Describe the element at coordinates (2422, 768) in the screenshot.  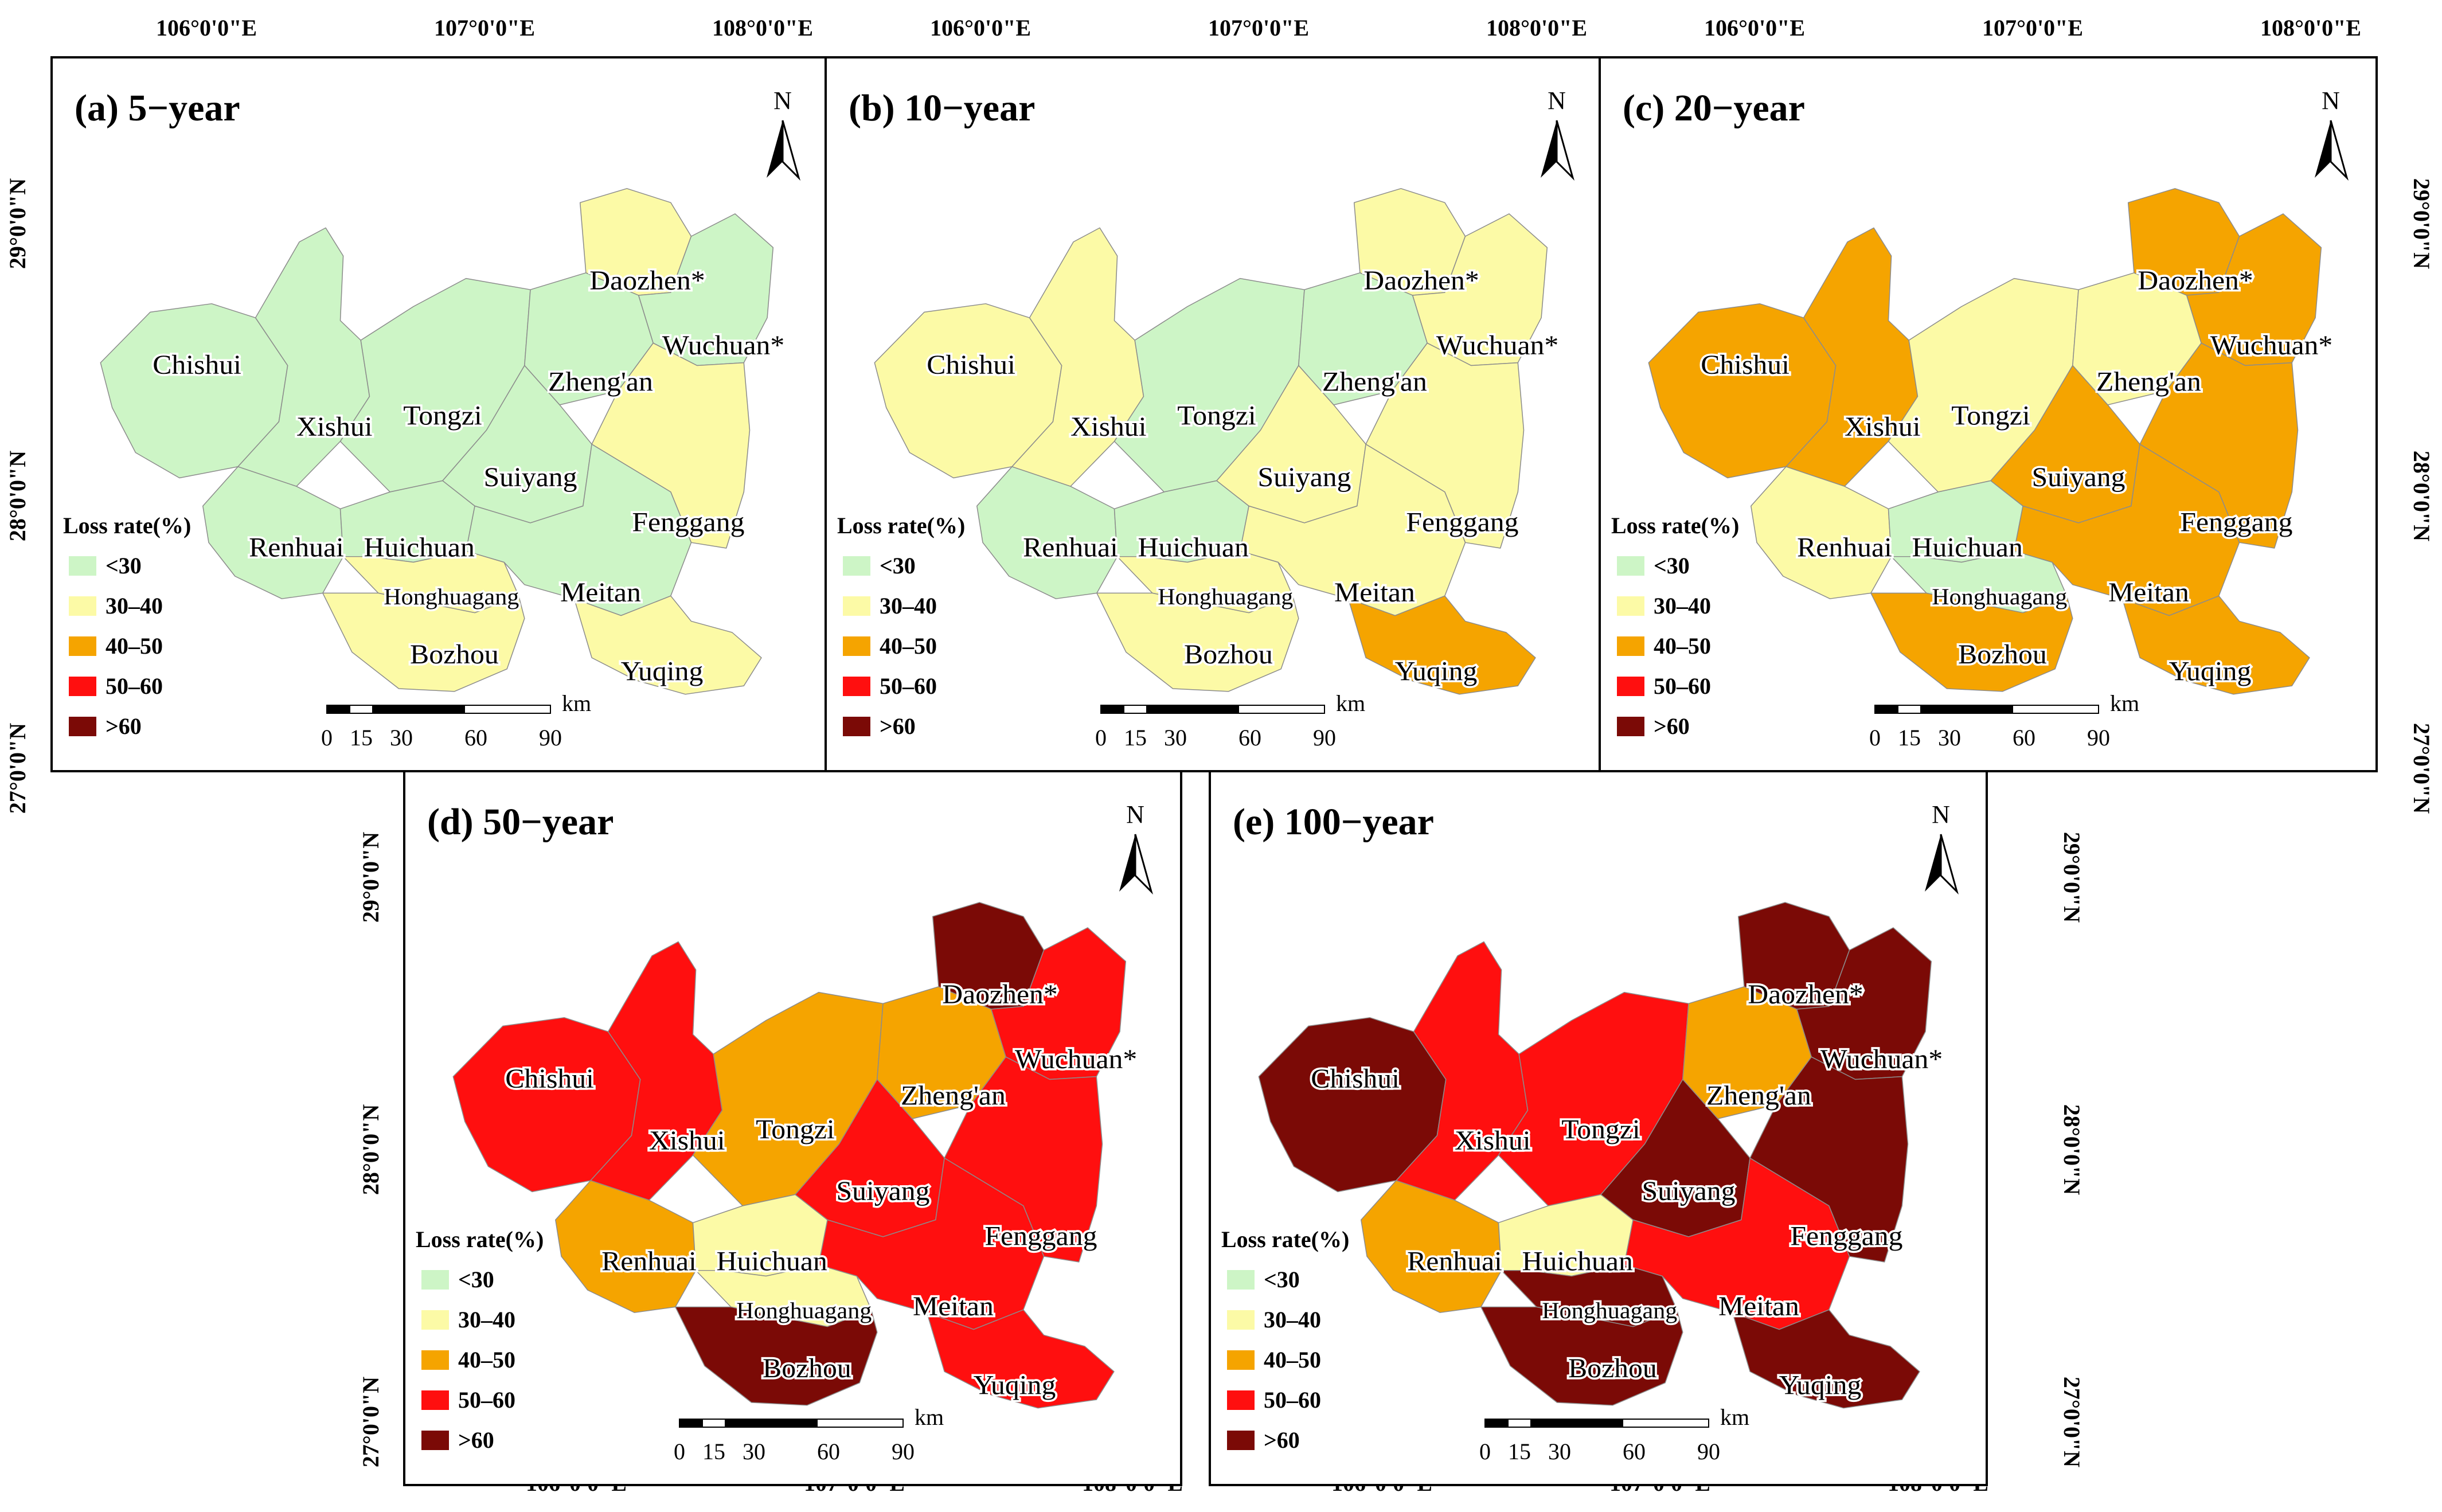
I see `latitude-label: 27°0'0"N` at that location.